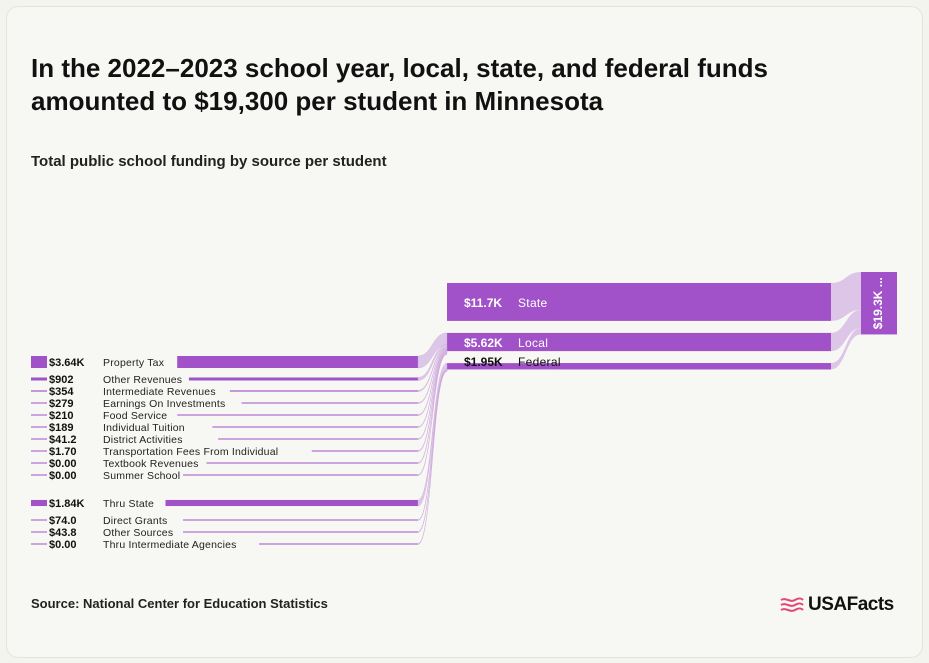  I want to click on item-value-local-property-tax: $3.64K, so click(67, 363).